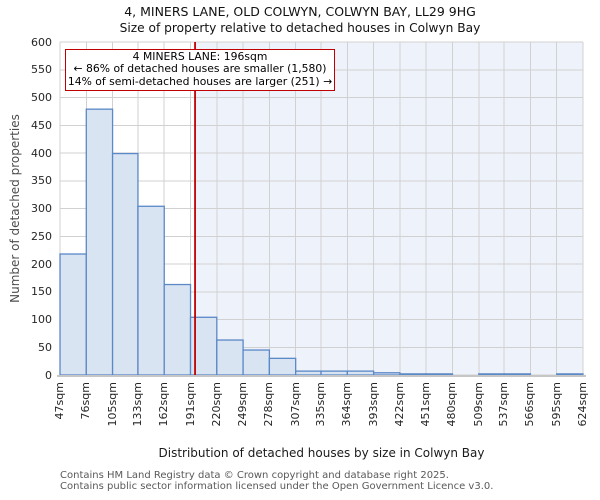  What do you see at coordinates (41, 292) in the screenshot?
I see `y-tick-label: 150` at bounding box center [41, 292].